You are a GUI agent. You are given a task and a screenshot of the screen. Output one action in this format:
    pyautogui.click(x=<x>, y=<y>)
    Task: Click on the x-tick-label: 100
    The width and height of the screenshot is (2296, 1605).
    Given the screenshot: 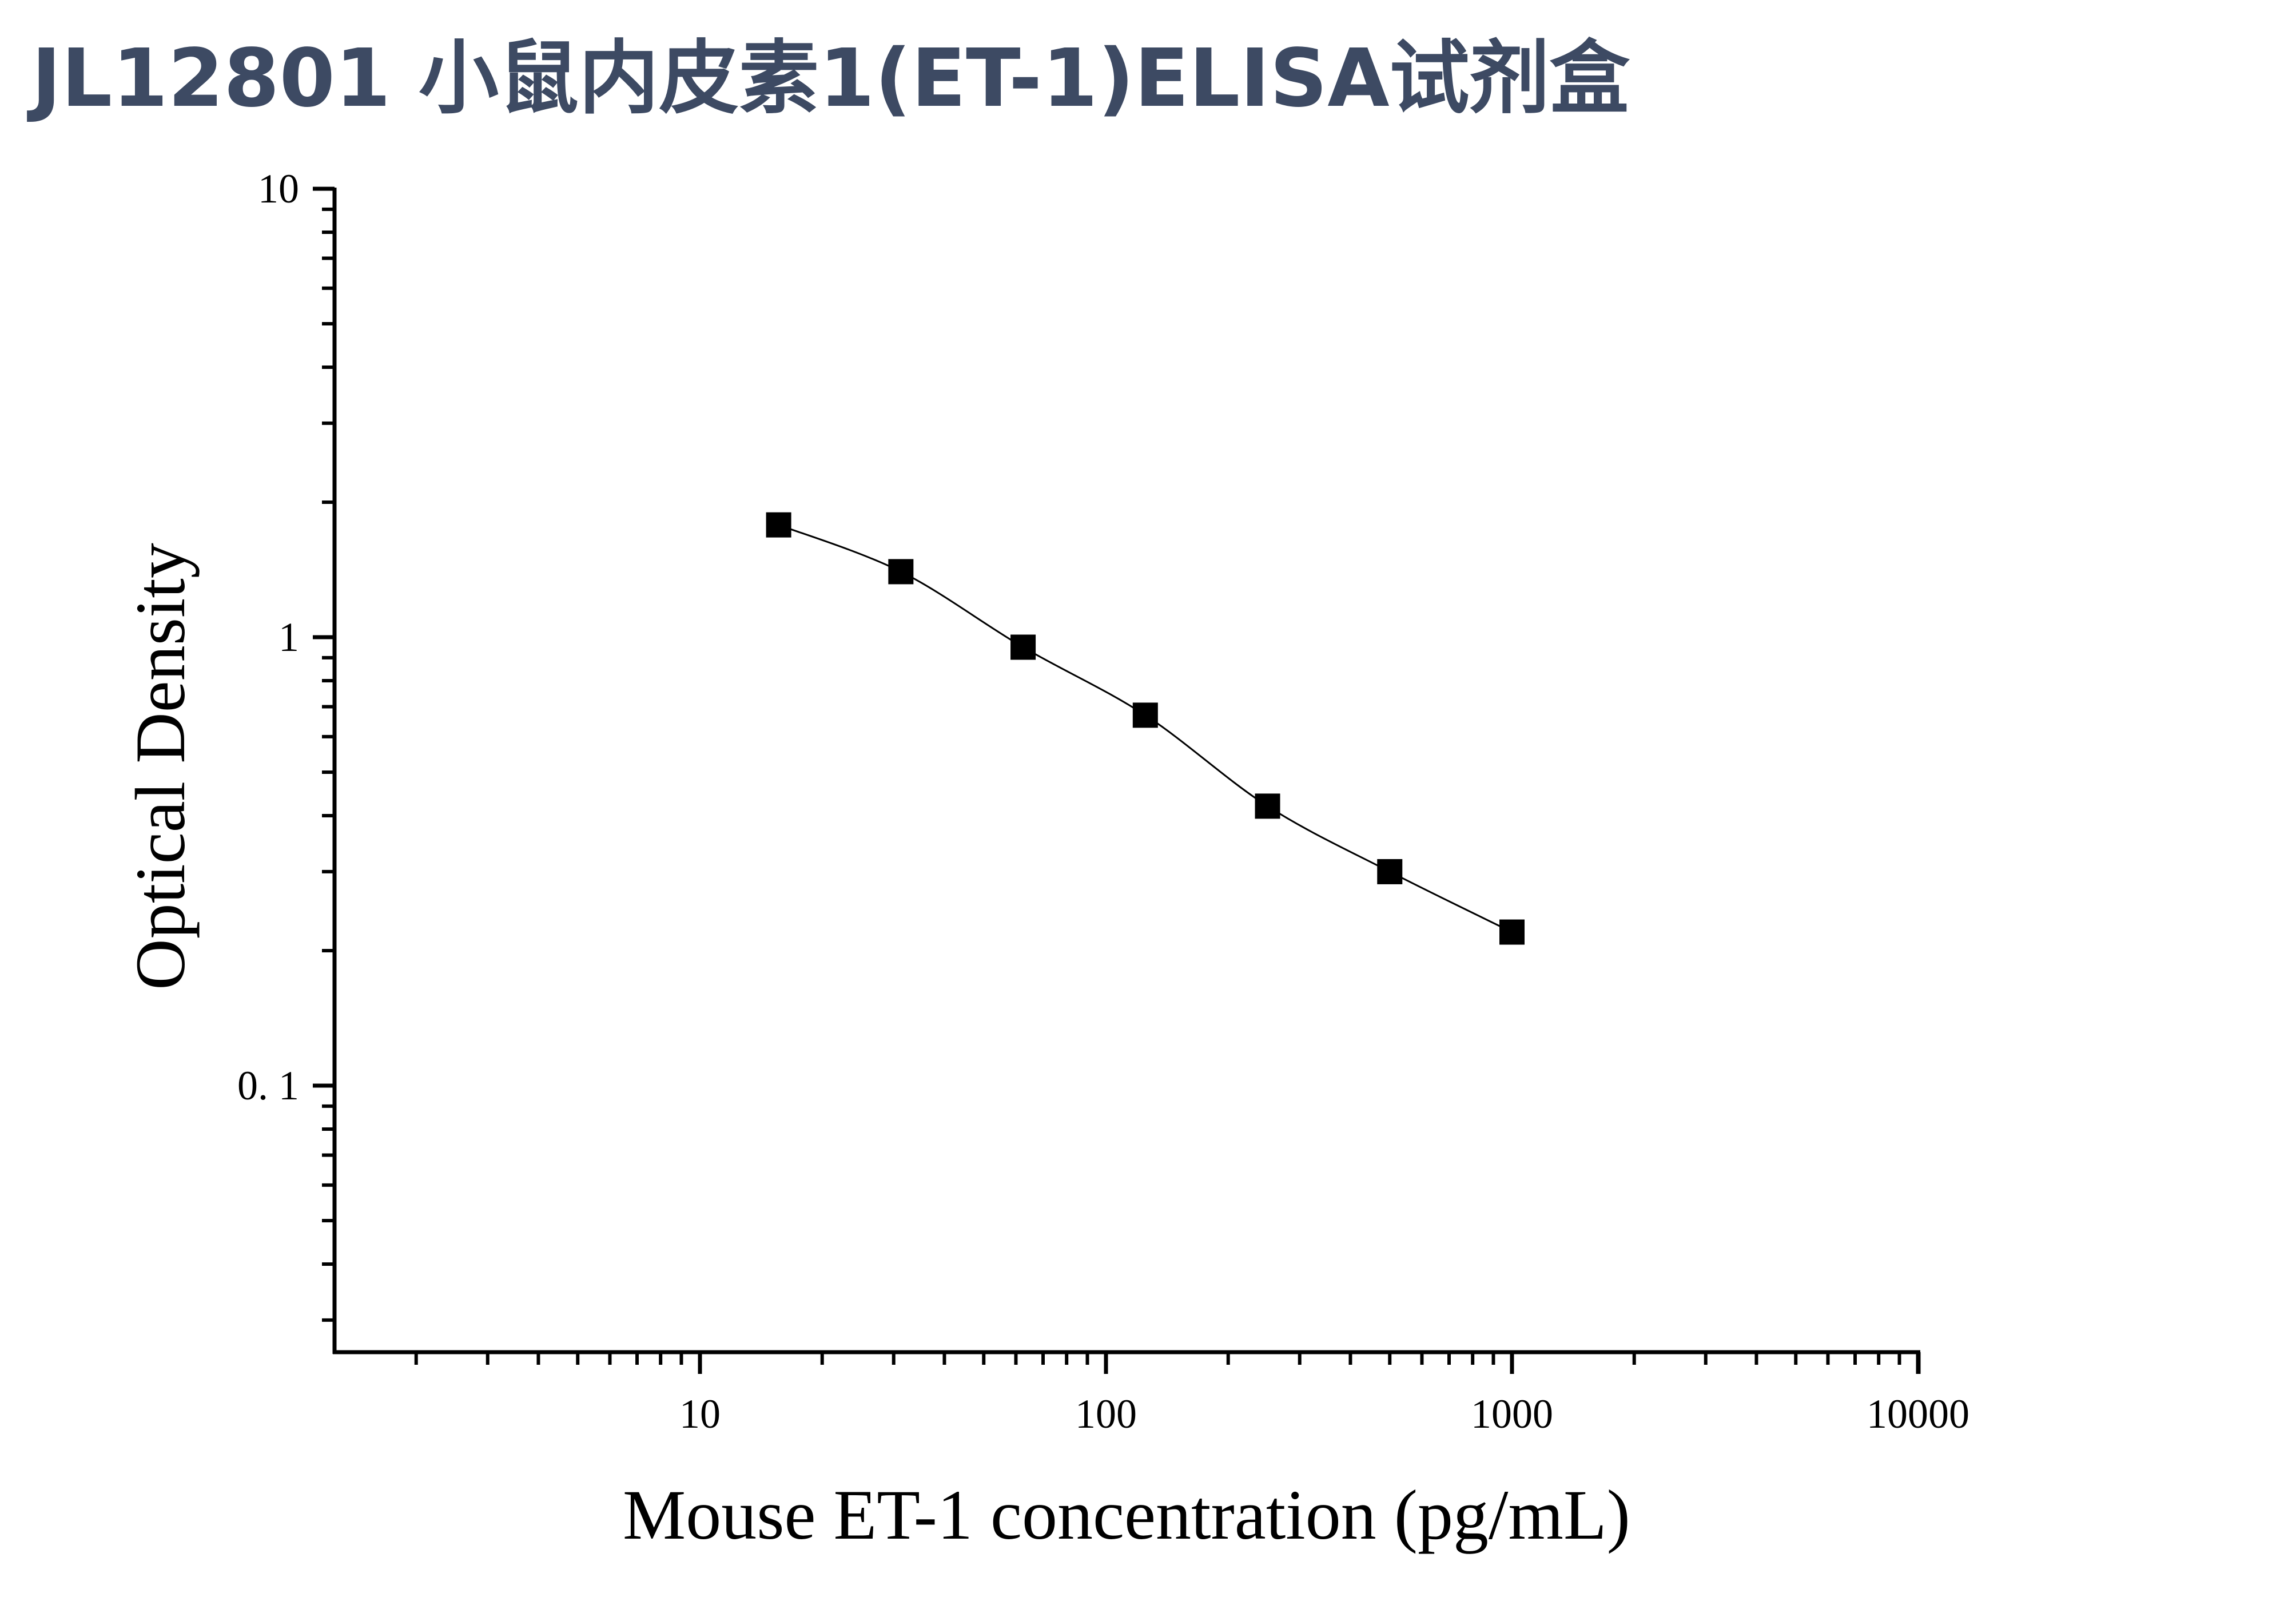 What is the action you would take?
    pyautogui.click(x=1106, y=1414)
    